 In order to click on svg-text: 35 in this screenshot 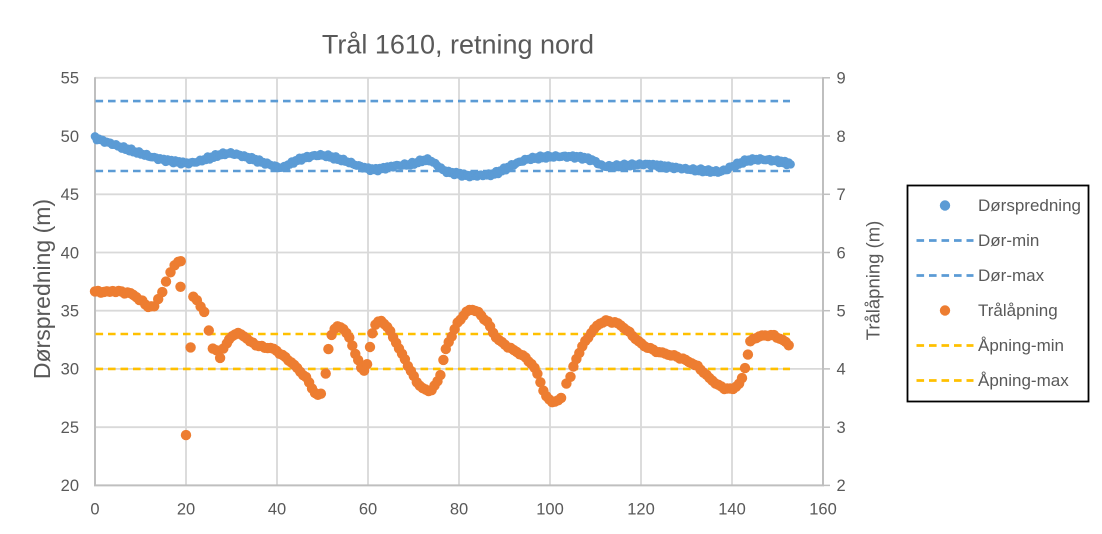, I will do `click(70, 312)`.